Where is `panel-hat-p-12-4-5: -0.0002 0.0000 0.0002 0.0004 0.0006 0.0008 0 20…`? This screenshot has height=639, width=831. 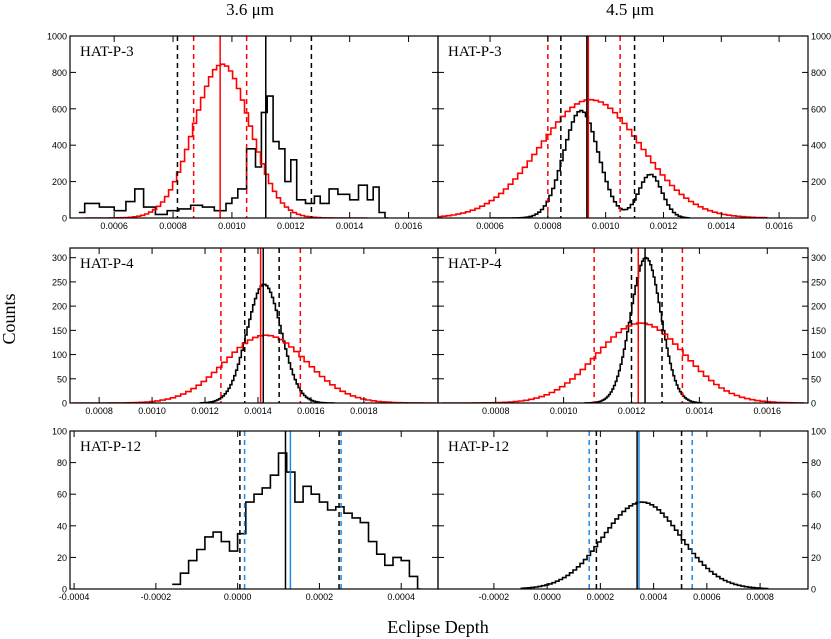 panel-hat-p-12-4-5: -0.0002 0.0000 0.0002 0.0004 0.0006 0.0008 0 20… is located at coordinates (631, 514).